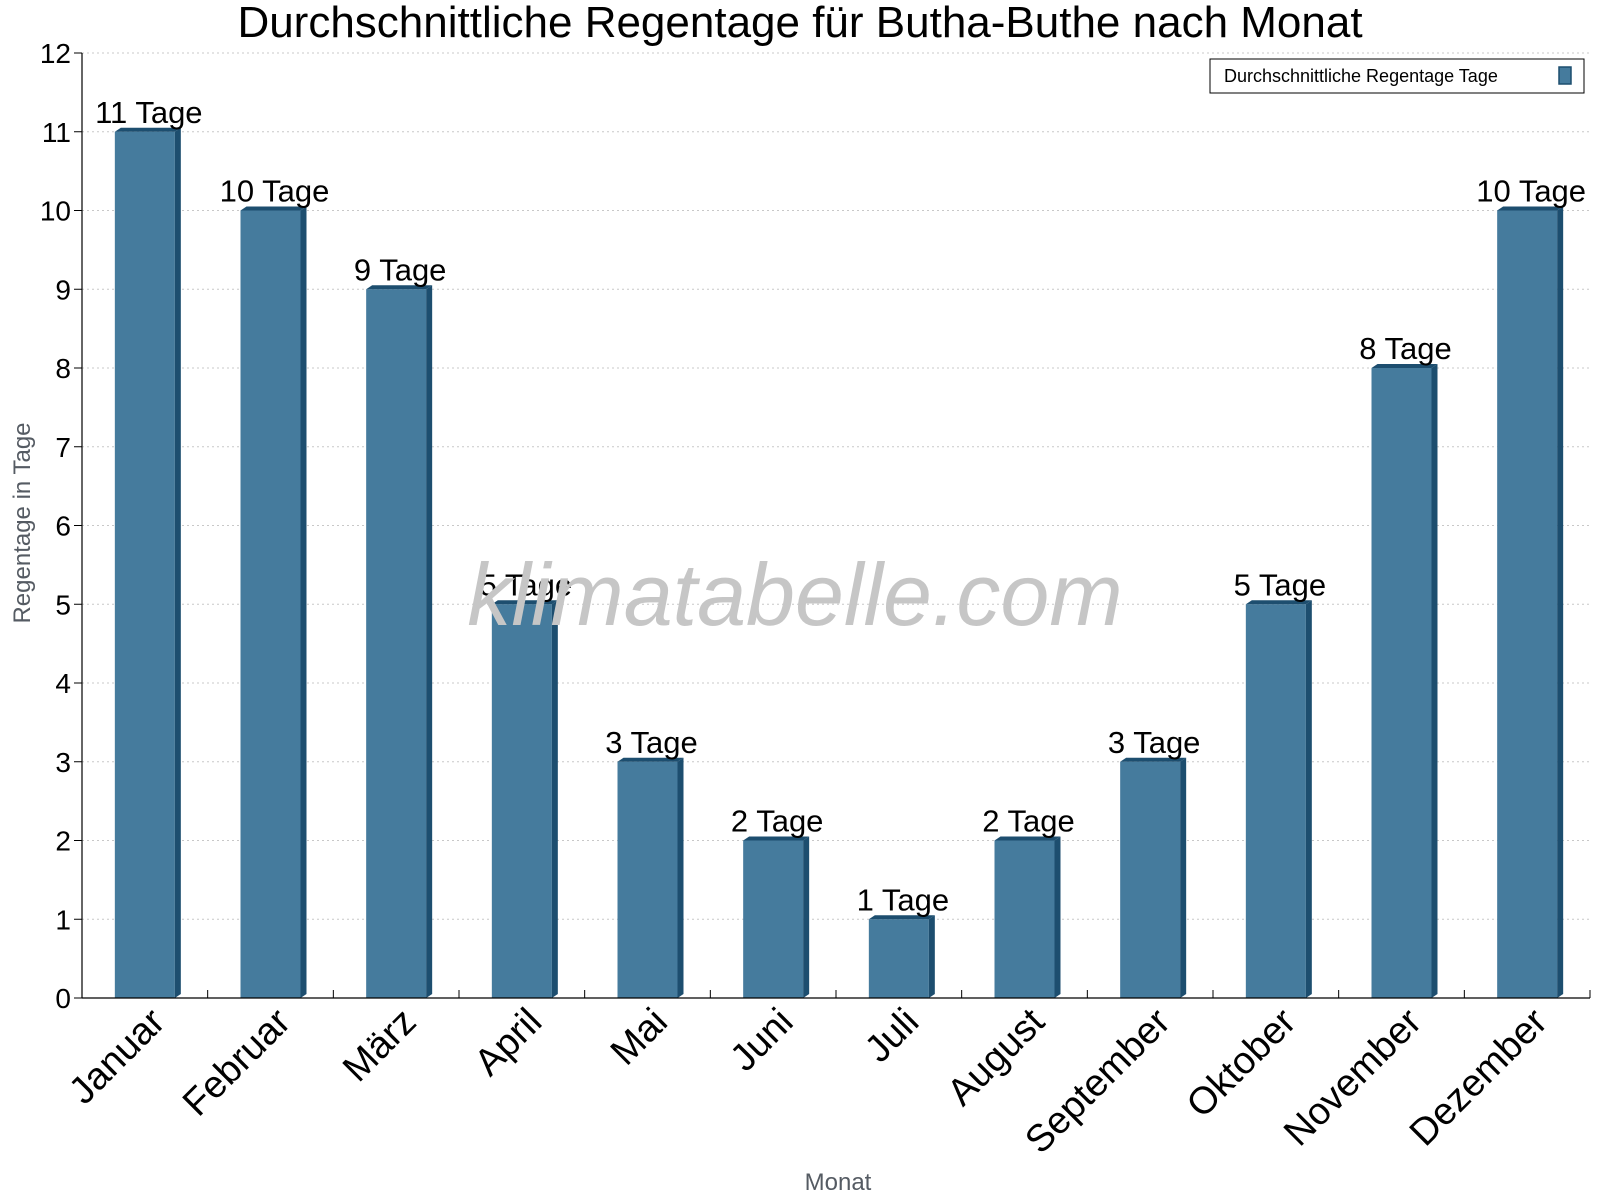  I want to click on x-tick-label: Mai, so click(639, 1037).